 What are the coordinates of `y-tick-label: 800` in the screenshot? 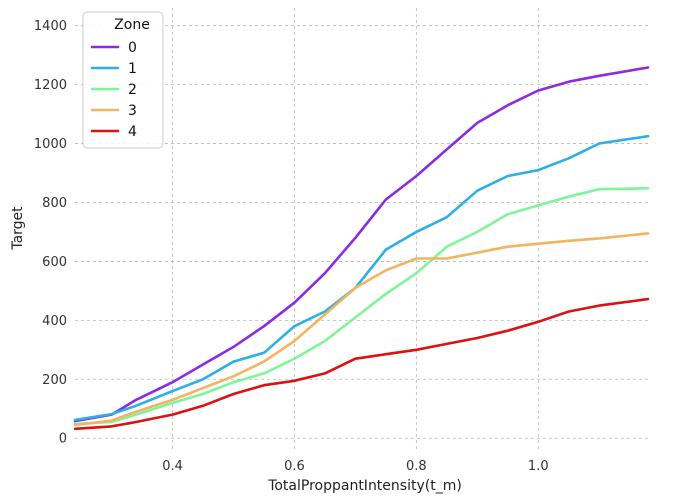 It's located at (54, 203).